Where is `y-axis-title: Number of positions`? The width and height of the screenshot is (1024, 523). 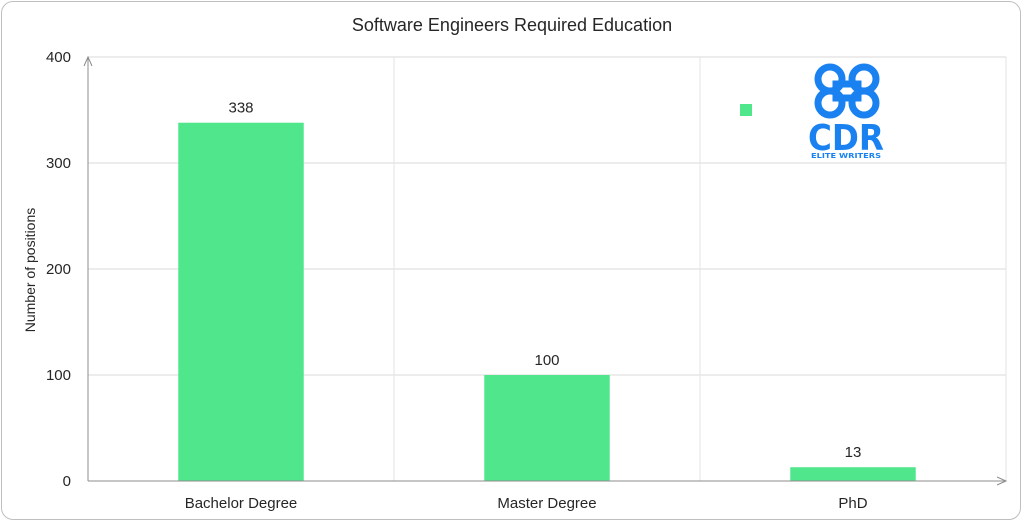
y-axis-title: Number of positions is located at coordinates (30, 270).